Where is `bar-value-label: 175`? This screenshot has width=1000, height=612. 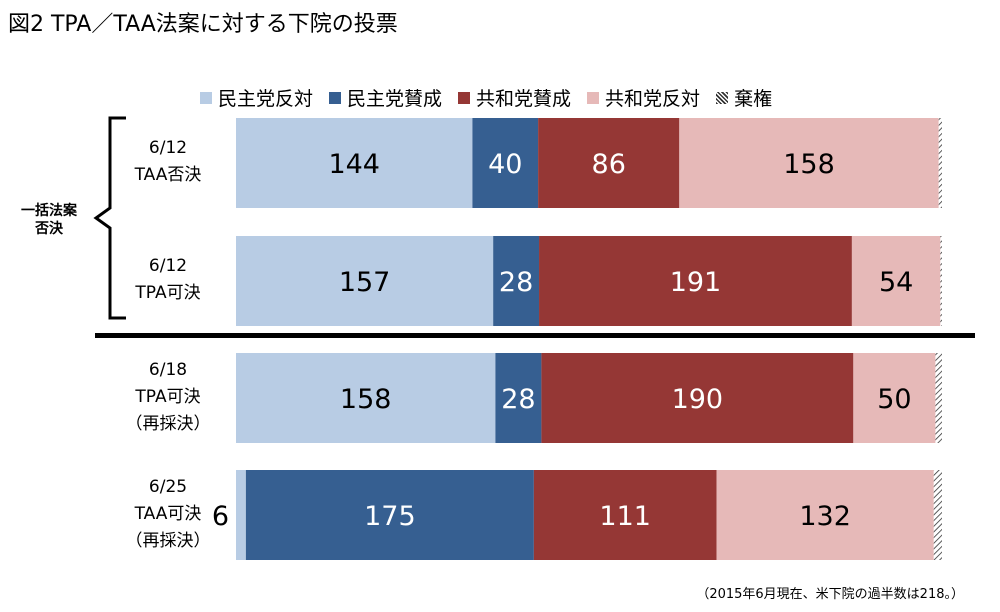 bar-value-label: 175 is located at coordinates (390, 516).